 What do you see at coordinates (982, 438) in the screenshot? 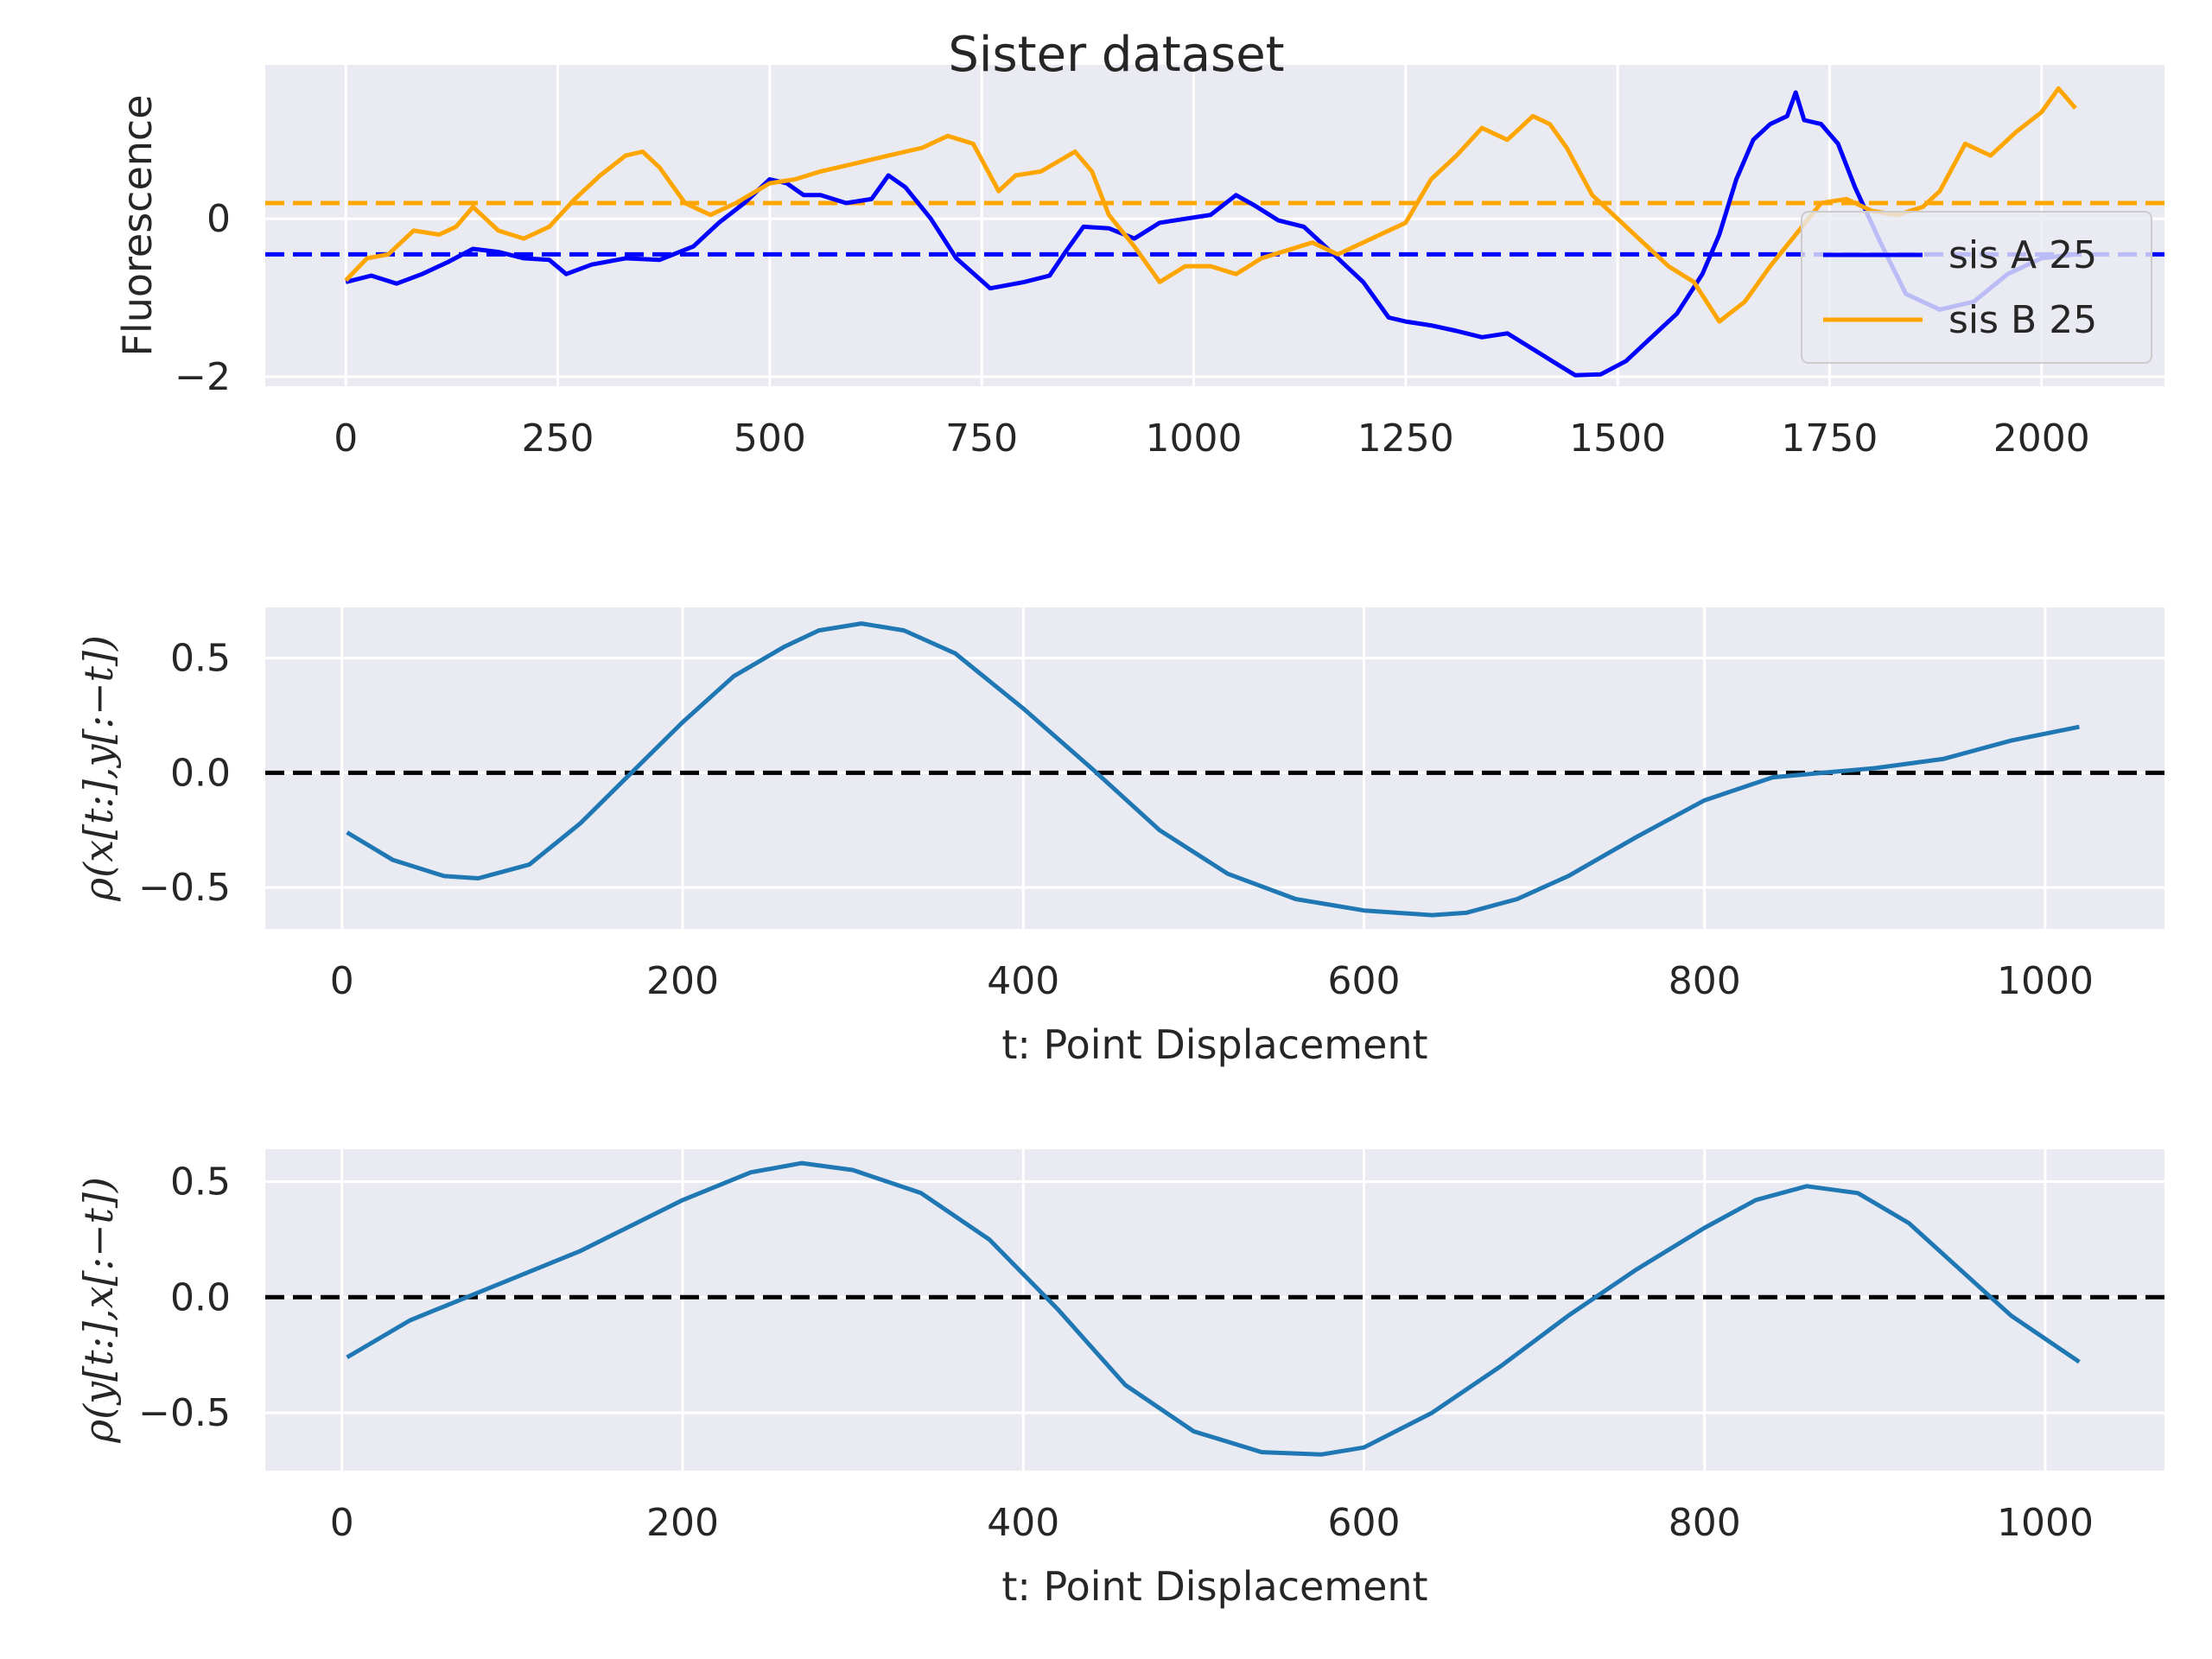
I see `x-tick-label: 750` at bounding box center [982, 438].